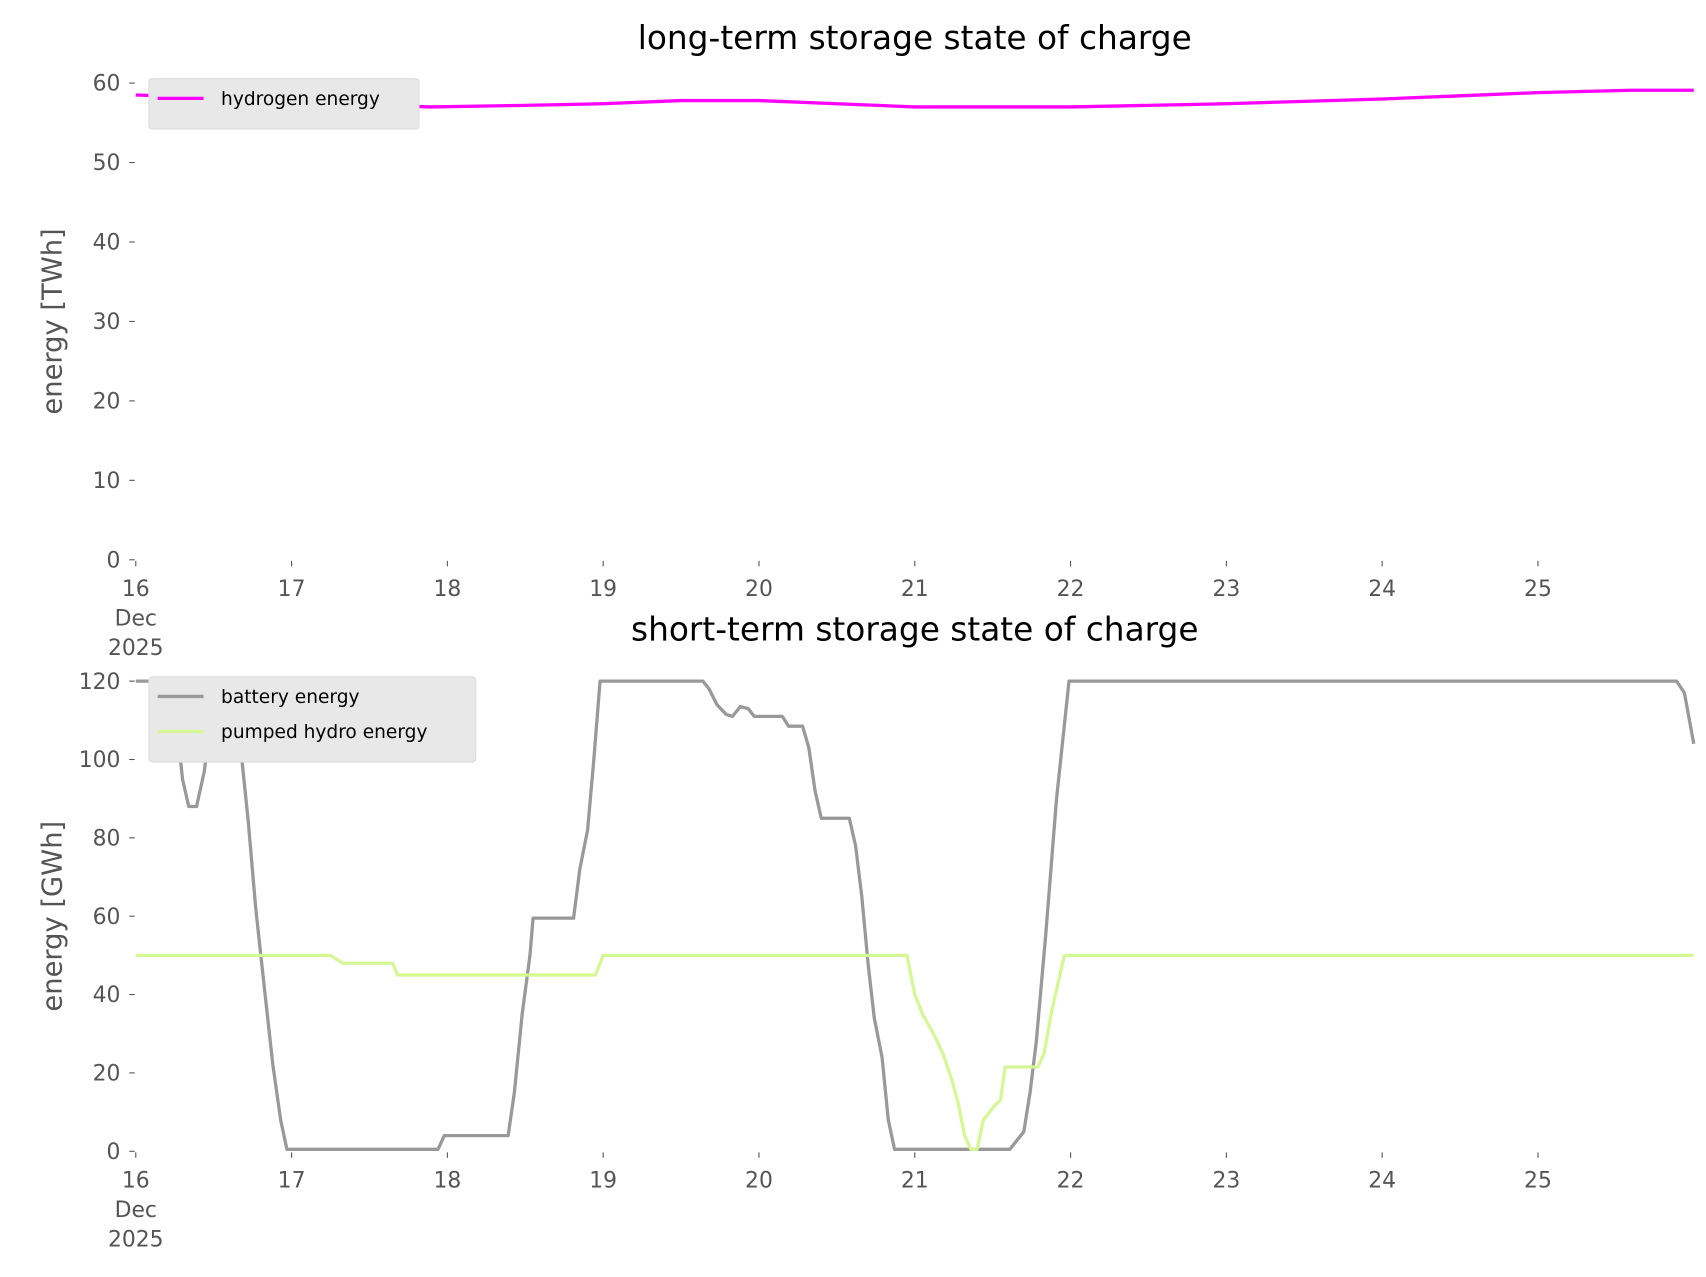 Image resolution: width=1706 pixels, height=1277 pixels. What do you see at coordinates (290, 697) in the screenshot?
I see `legend-label: battery energy` at bounding box center [290, 697].